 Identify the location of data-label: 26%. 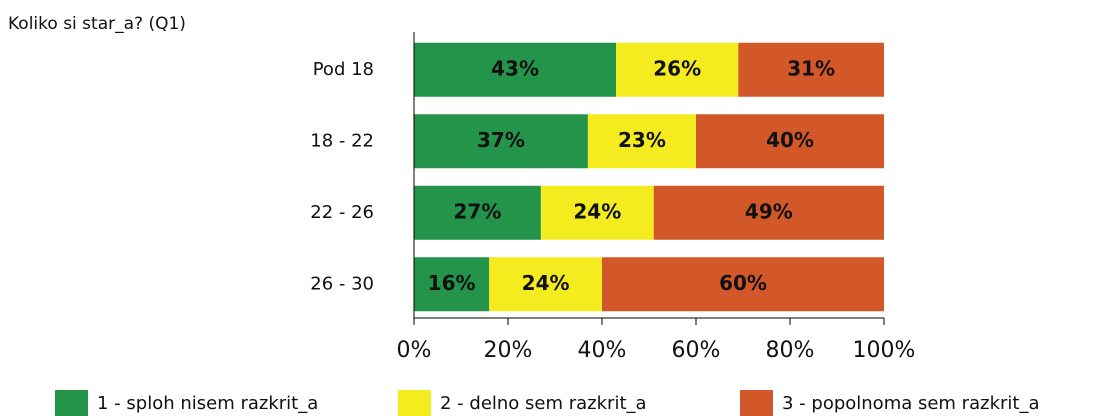
(677, 68).